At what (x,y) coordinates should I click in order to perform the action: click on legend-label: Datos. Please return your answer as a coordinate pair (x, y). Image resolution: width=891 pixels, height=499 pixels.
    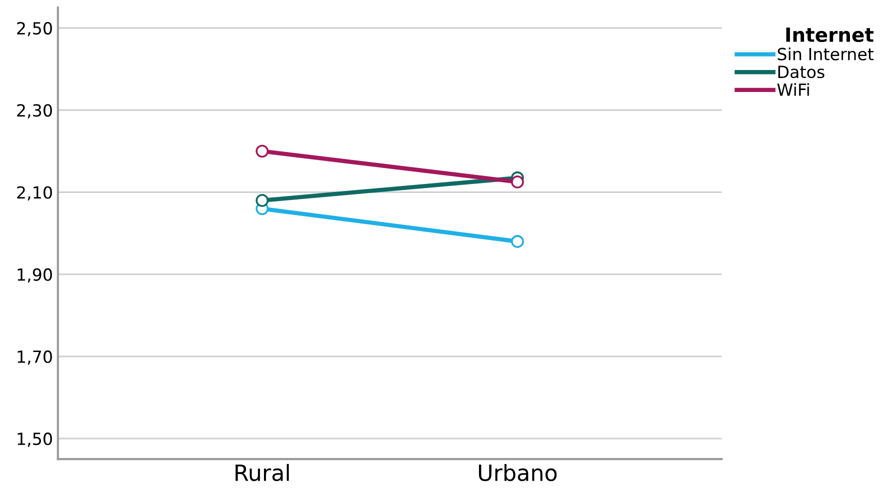
    Looking at the image, I should click on (801, 72).